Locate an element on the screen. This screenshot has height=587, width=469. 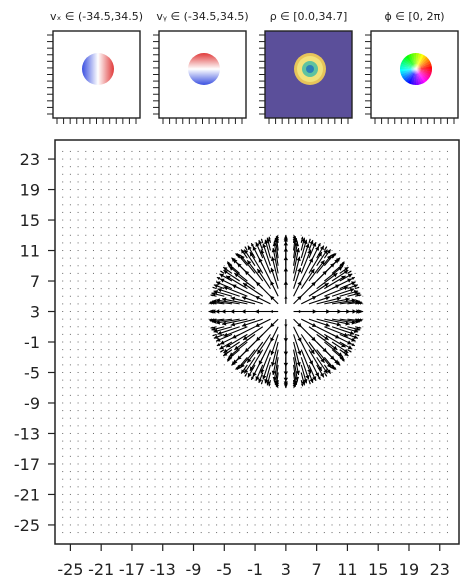
thumbnail-vx: vₓ ∈ (-34.5,34.5) is located at coordinates (95, 67).